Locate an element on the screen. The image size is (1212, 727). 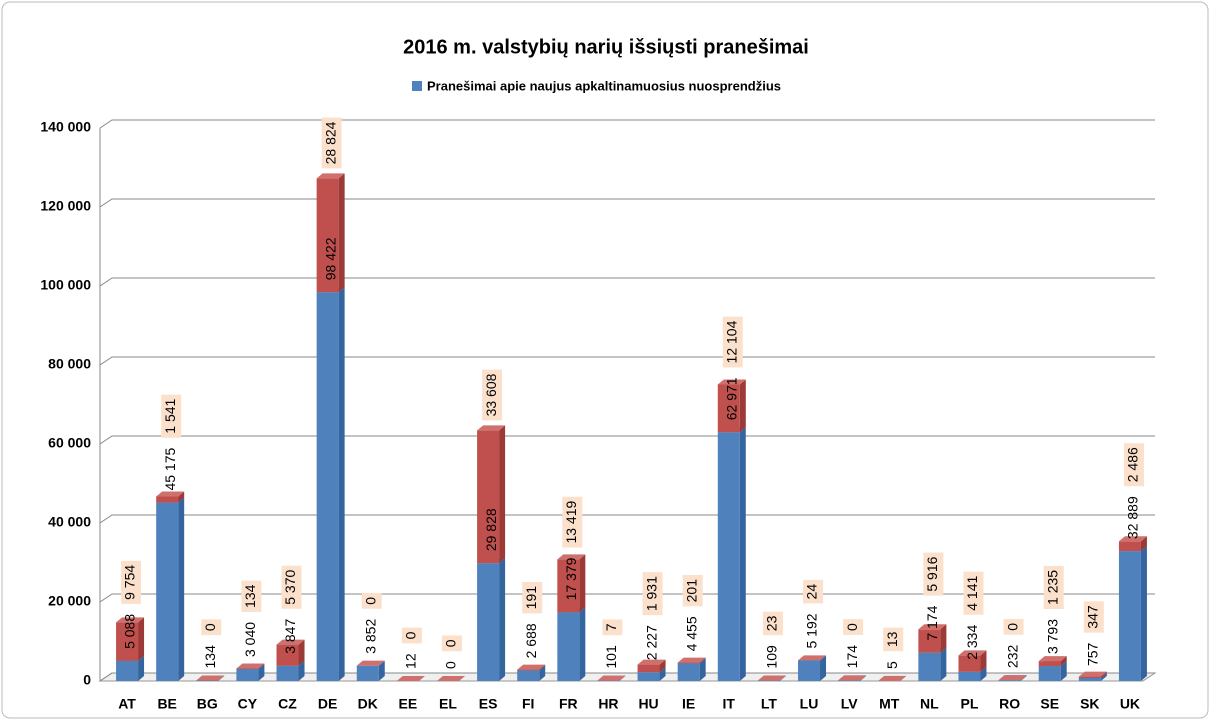
data-label: 5 is located at coordinates (892, 665).